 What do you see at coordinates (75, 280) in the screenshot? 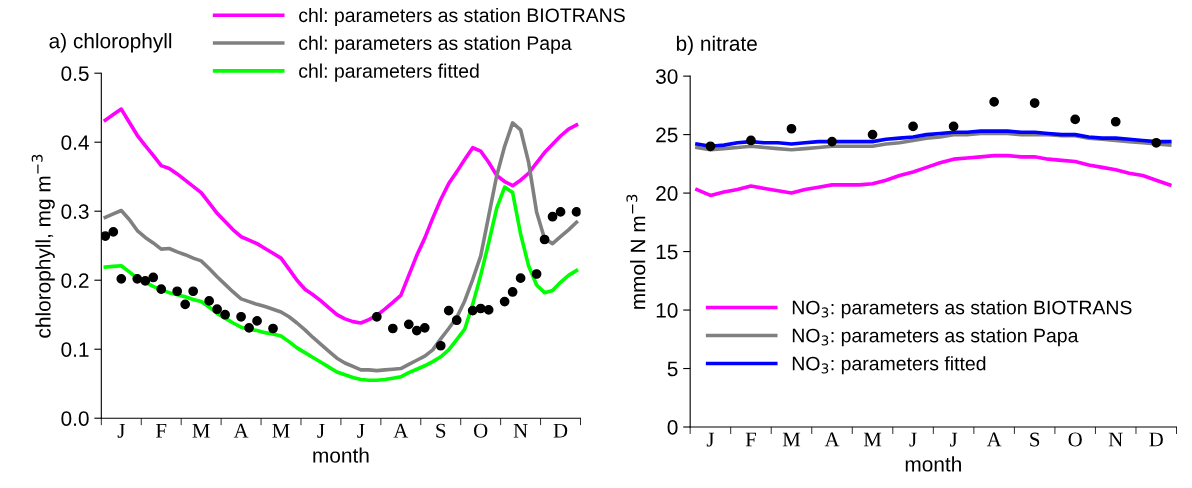
I see `y-tick-label: 0.2` at bounding box center [75, 280].